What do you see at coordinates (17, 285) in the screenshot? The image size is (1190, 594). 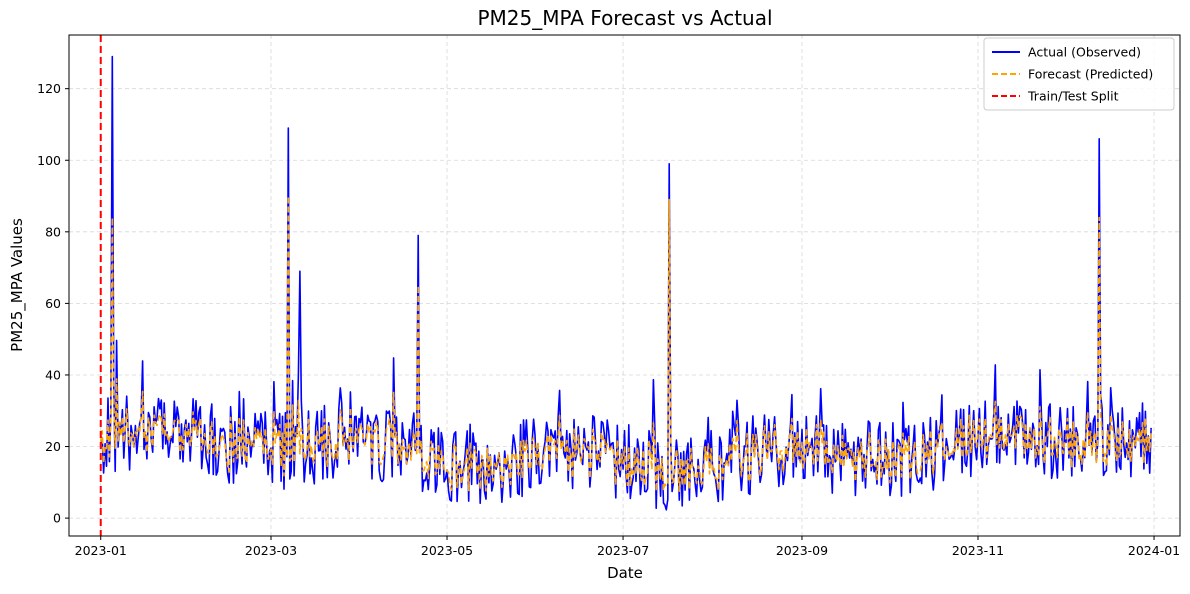 I see `y-axis-title: PM25_MPA Values` at bounding box center [17, 285].